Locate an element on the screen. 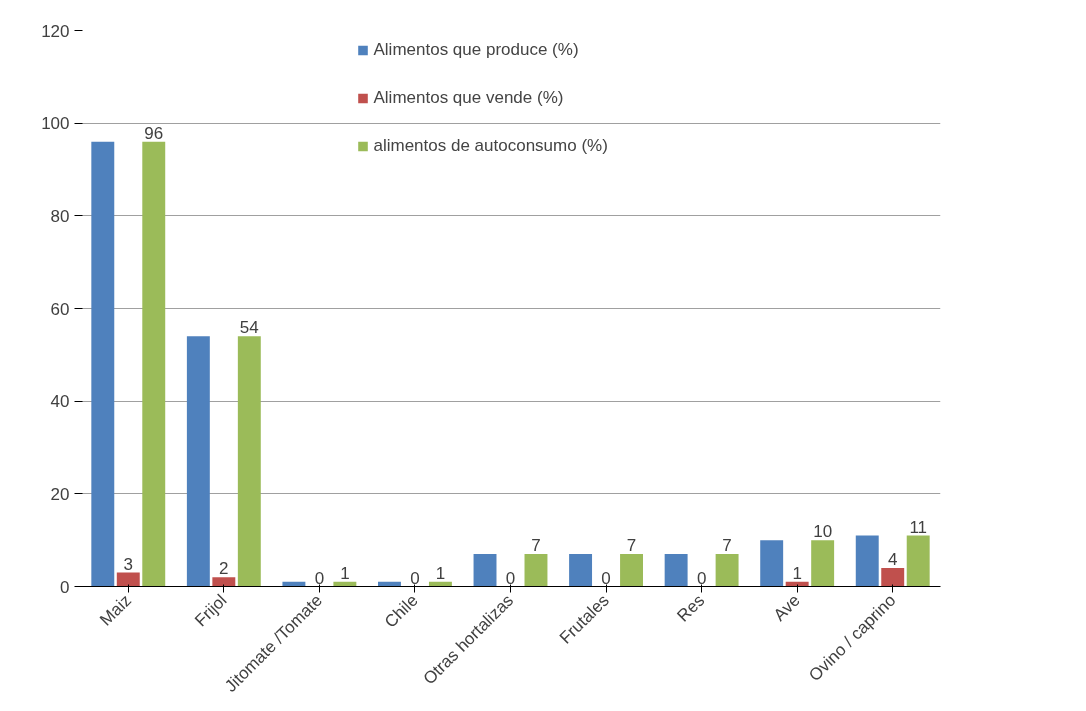  data-label: 3 is located at coordinates (128, 564).